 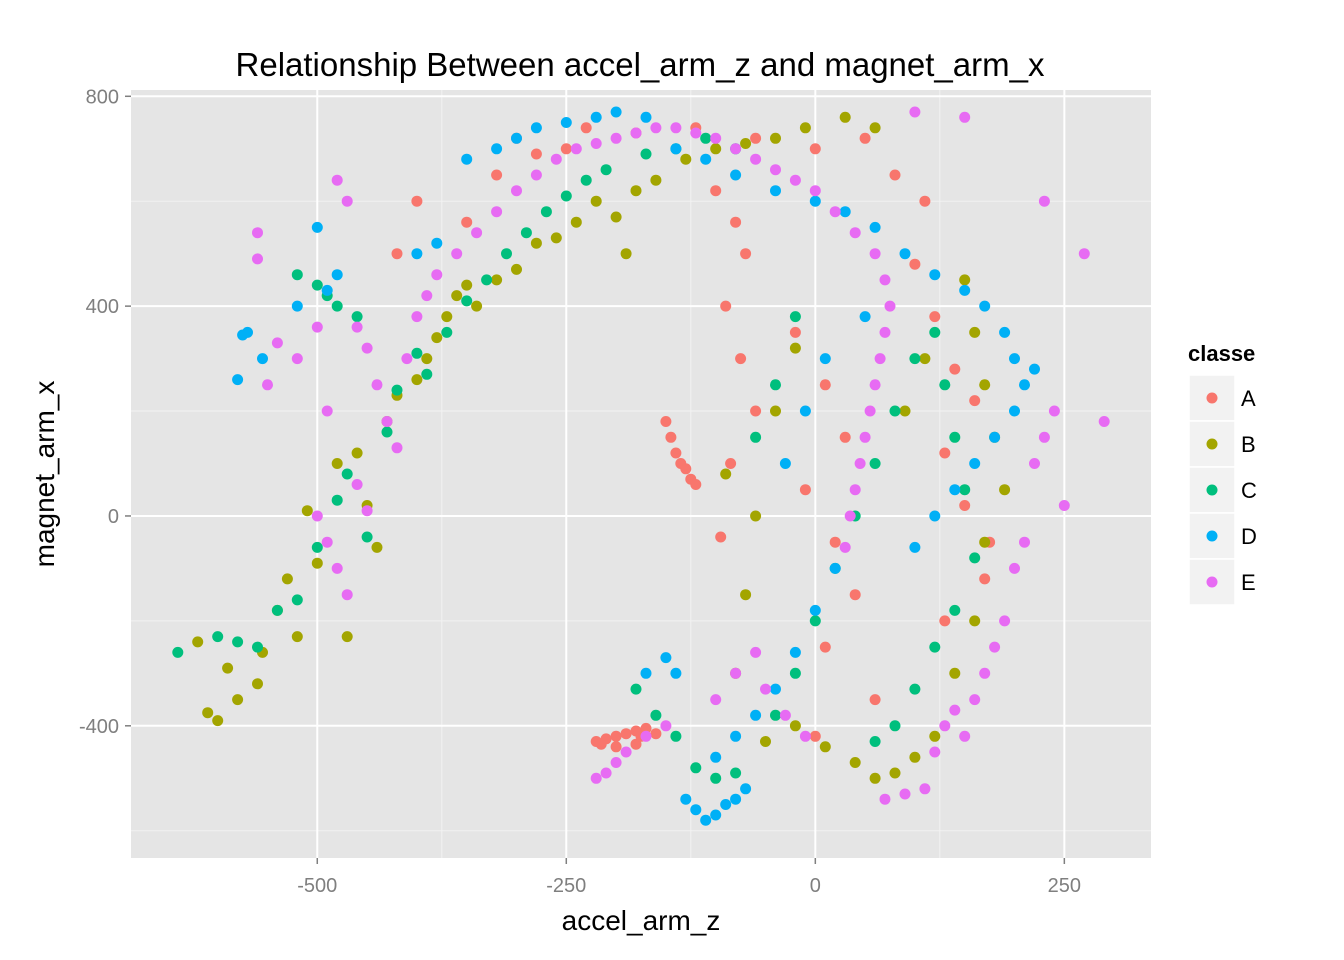 I want to click on y-tick-label: 400, so click(x=102, y=307).